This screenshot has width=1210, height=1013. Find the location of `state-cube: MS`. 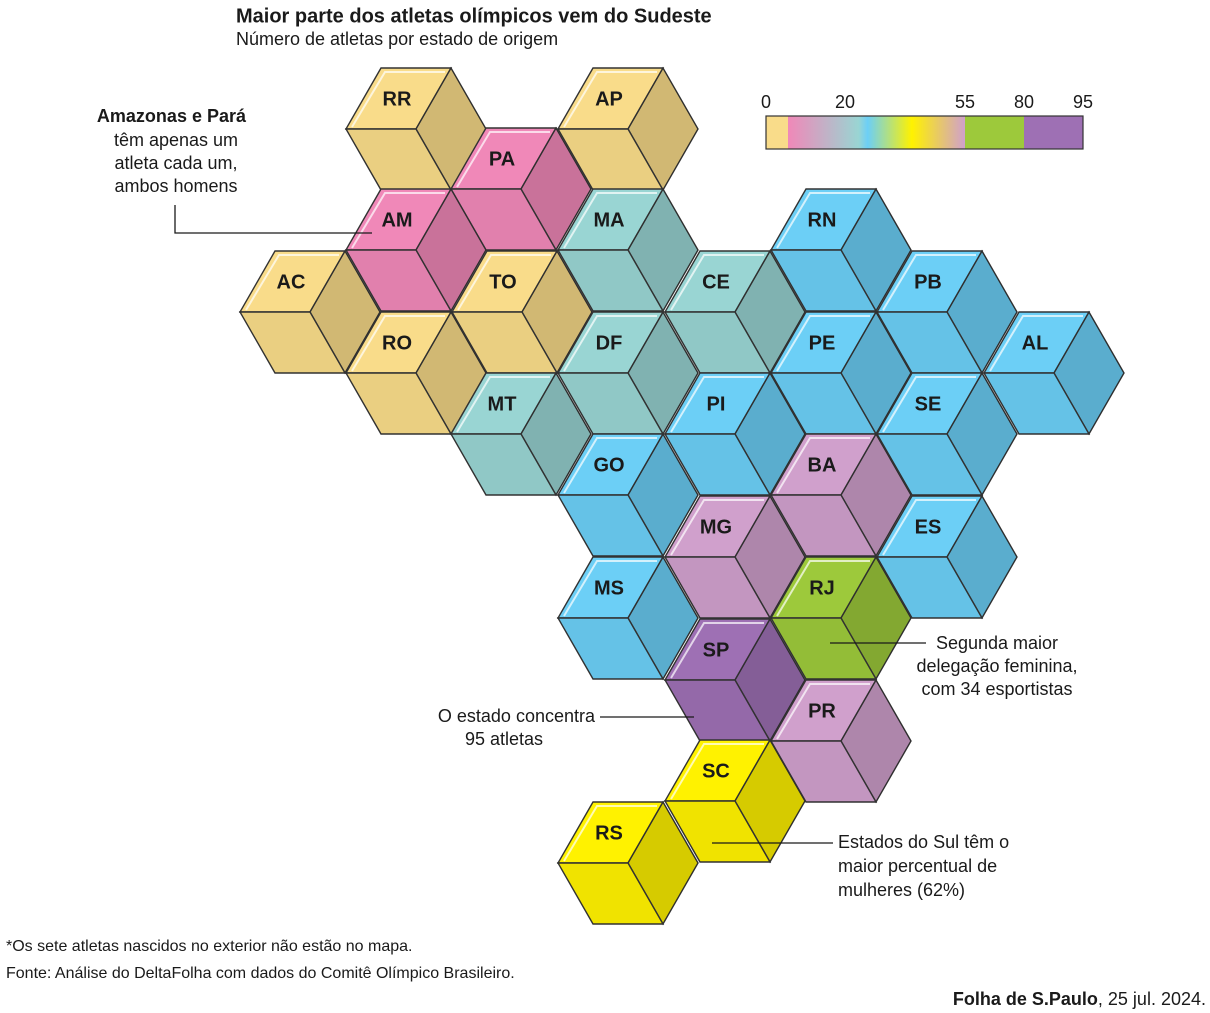

state-cube: MS is located at coordinates (627, 618).